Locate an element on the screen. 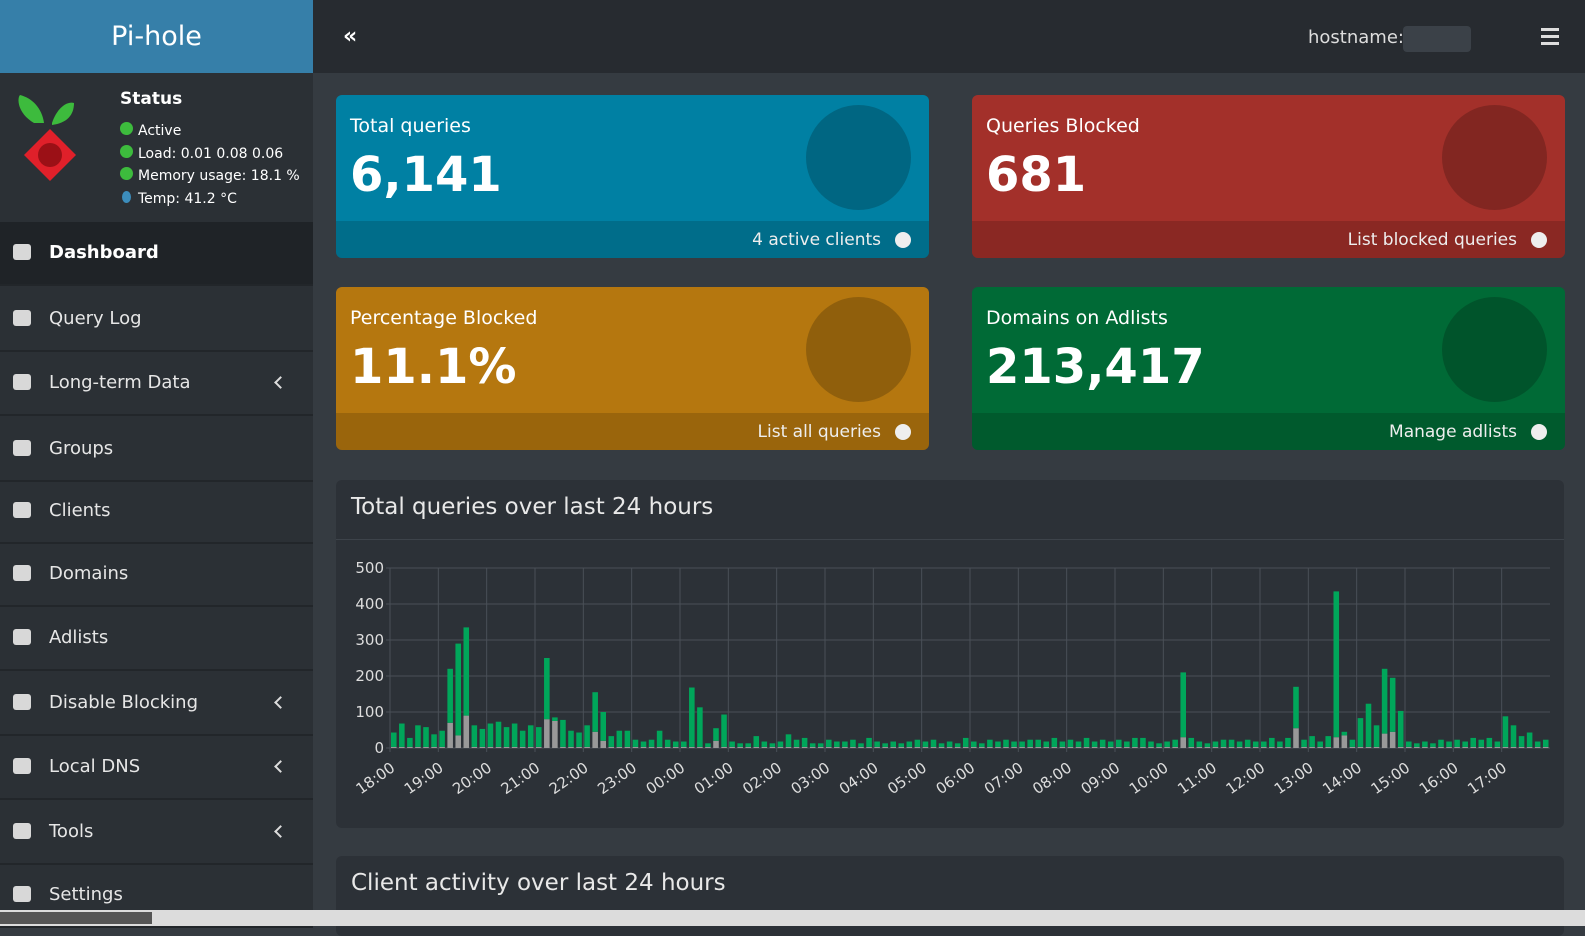 This screenshot has height=936, width=1585. scroll-thumb is located at coordinates (76, 918).